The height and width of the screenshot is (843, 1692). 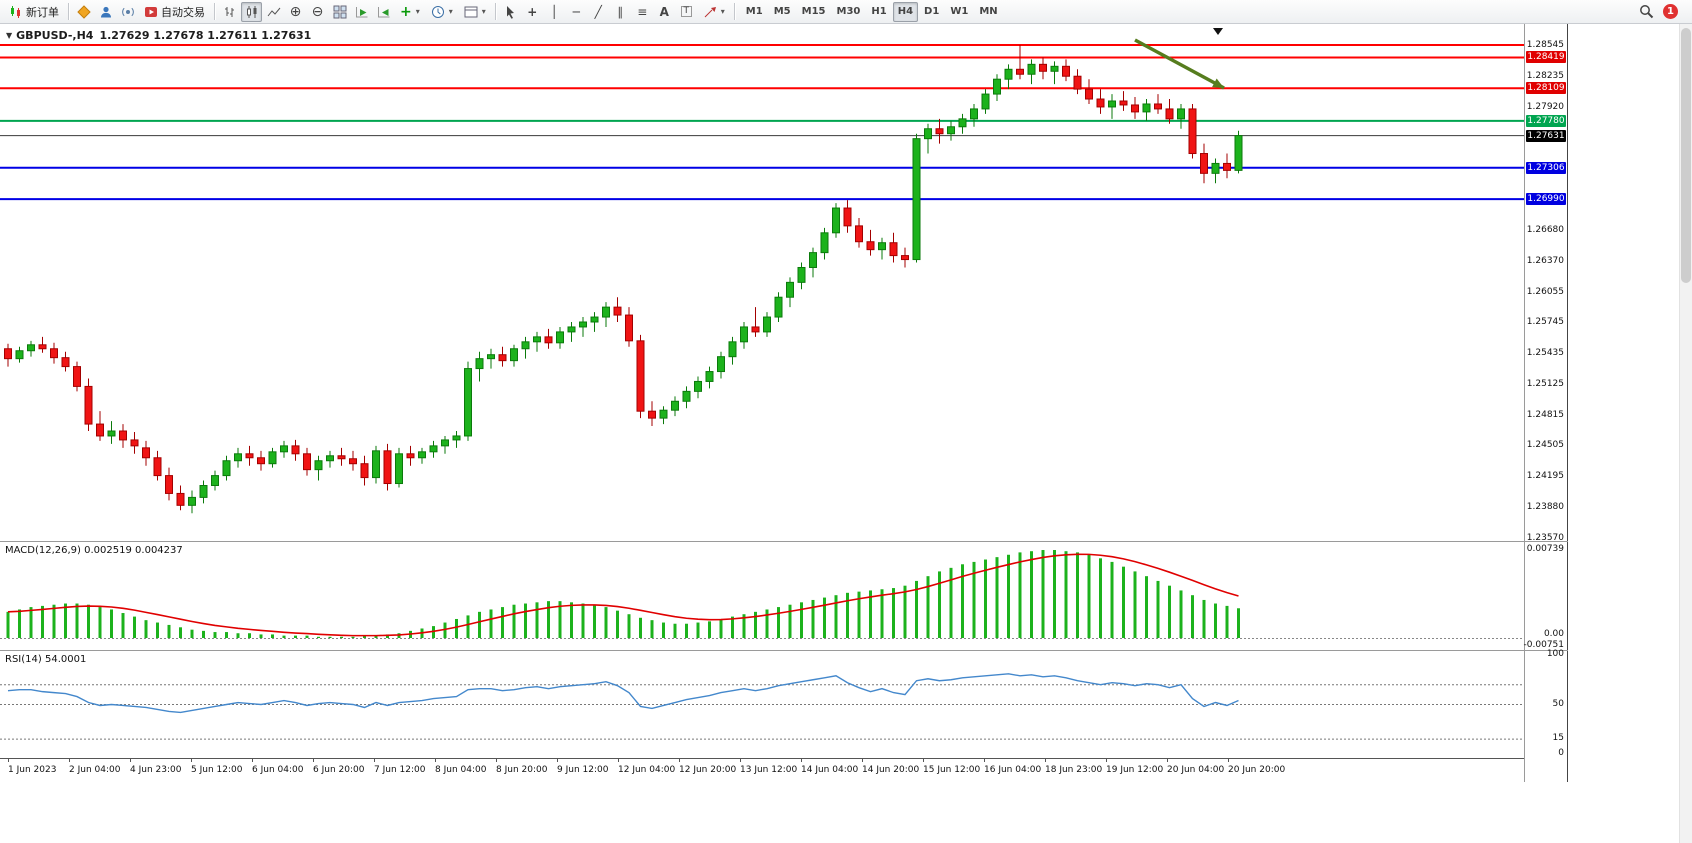 What do you see at coordinates (1546, 120) in the screenshot?
I see `price-tag-green: 1.27780` at bounding box center [1546, 120].